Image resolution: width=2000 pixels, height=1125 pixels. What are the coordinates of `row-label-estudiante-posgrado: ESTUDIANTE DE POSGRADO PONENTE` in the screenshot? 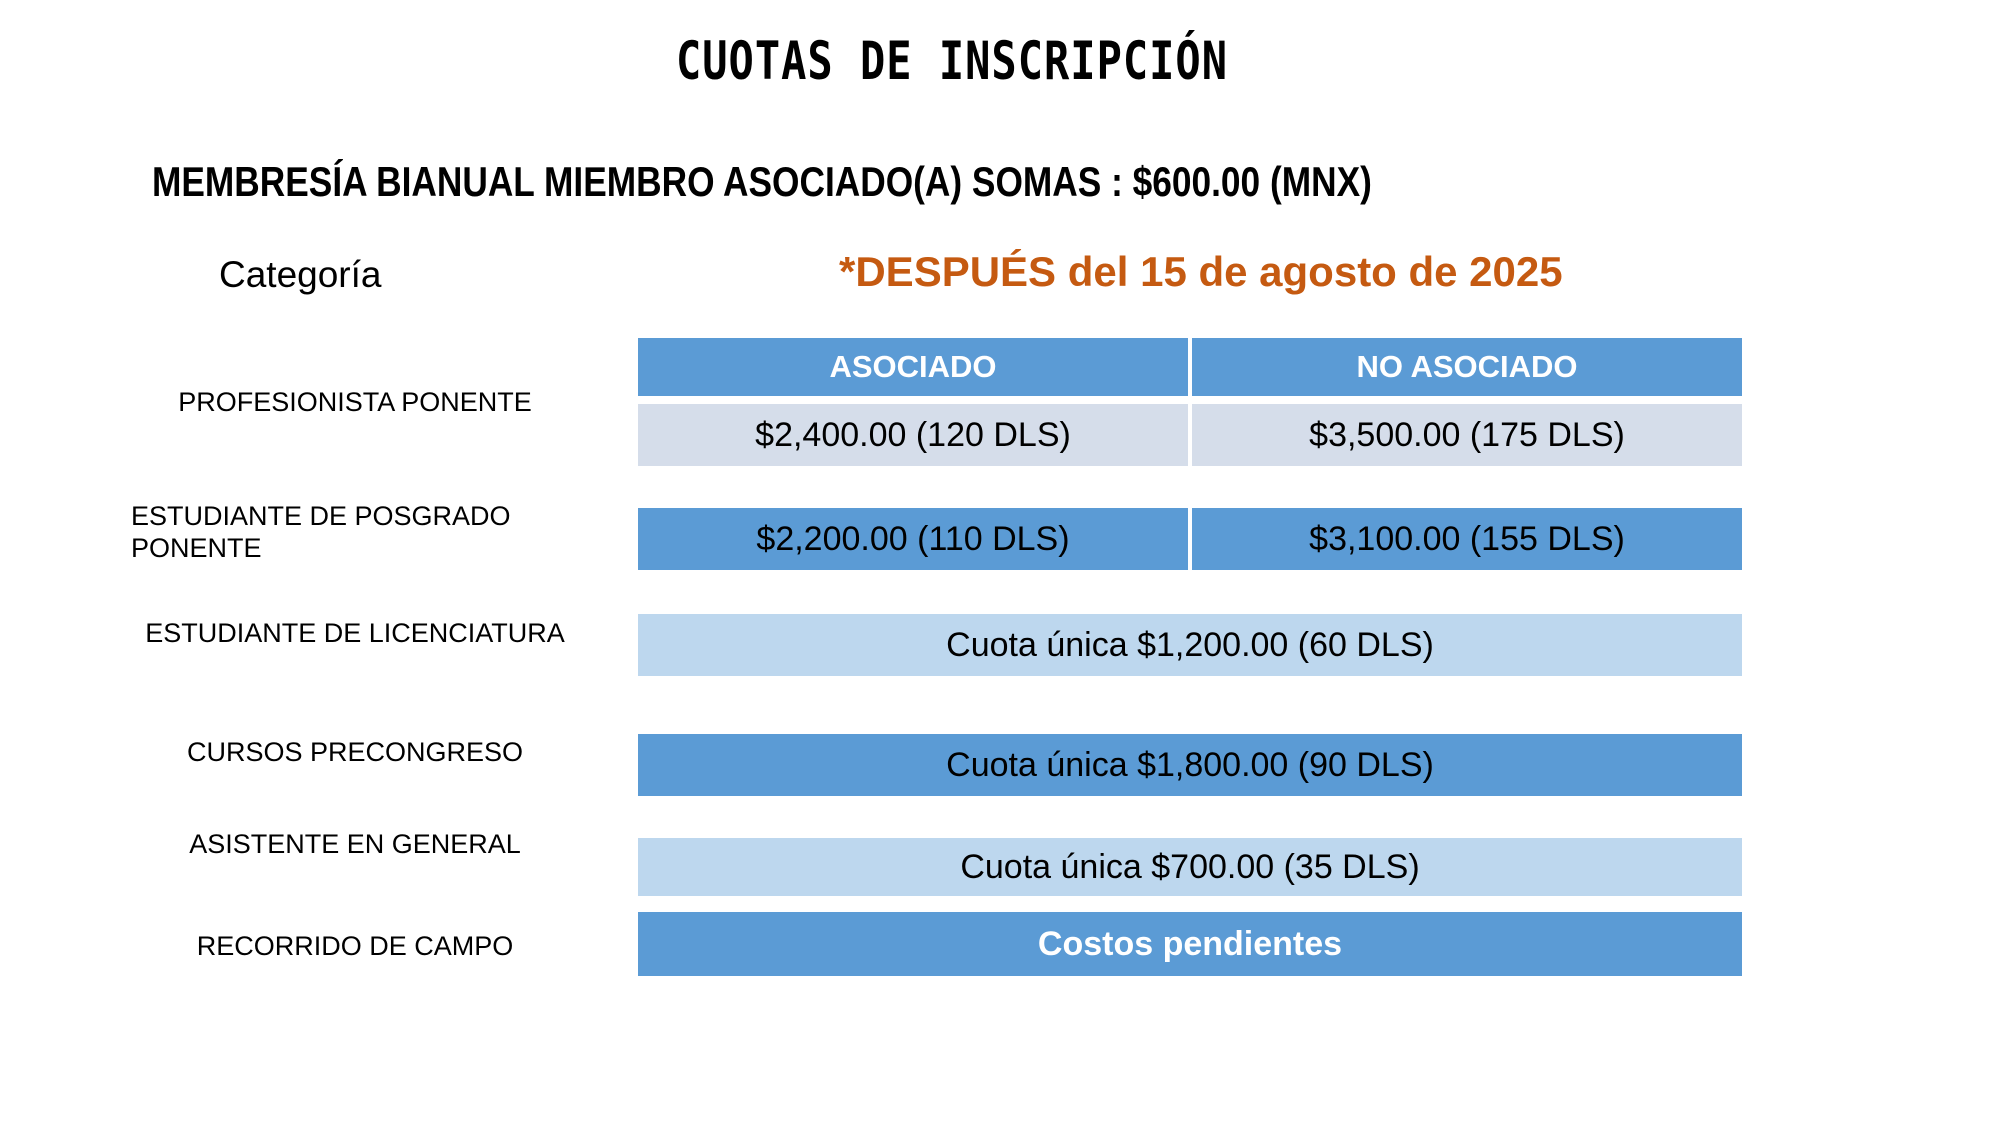 It's located at (355, 533).